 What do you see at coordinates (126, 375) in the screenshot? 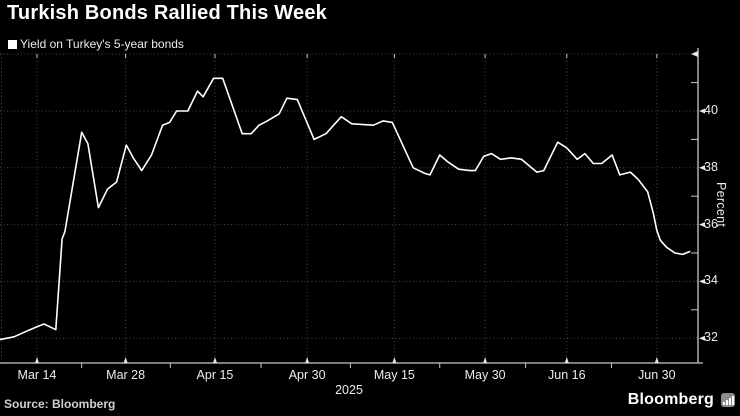
I see `x-tick-label: Mar 28` at bounding box center [126, 375].